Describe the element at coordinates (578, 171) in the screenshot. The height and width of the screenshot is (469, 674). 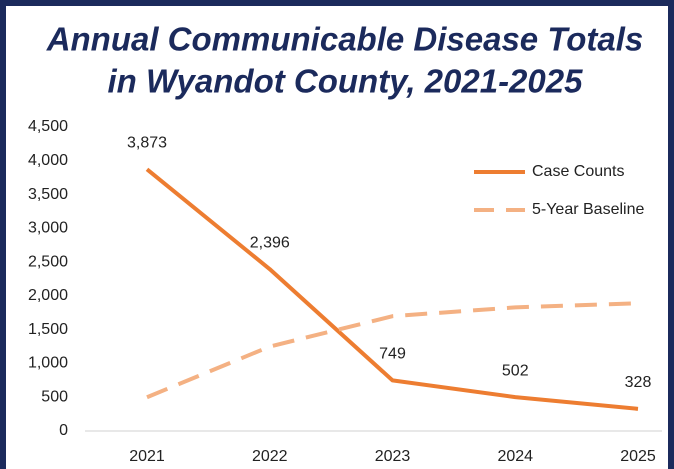
I see `legend-label: Case Counts` at that location.